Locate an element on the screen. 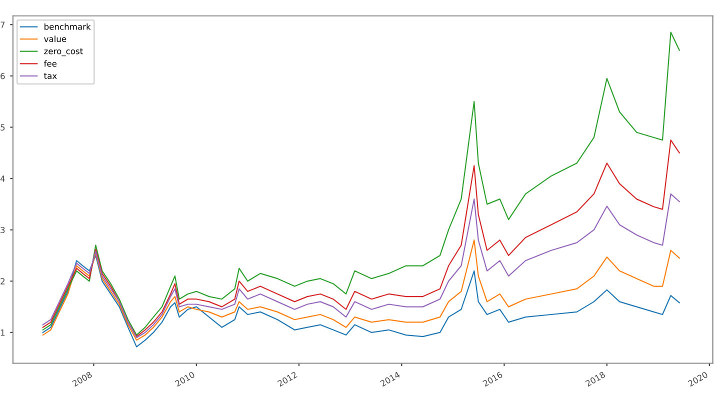 The width and height of the screenshot is (720, 397). legend-label: zero_cost is located at coordinates (63, 52).